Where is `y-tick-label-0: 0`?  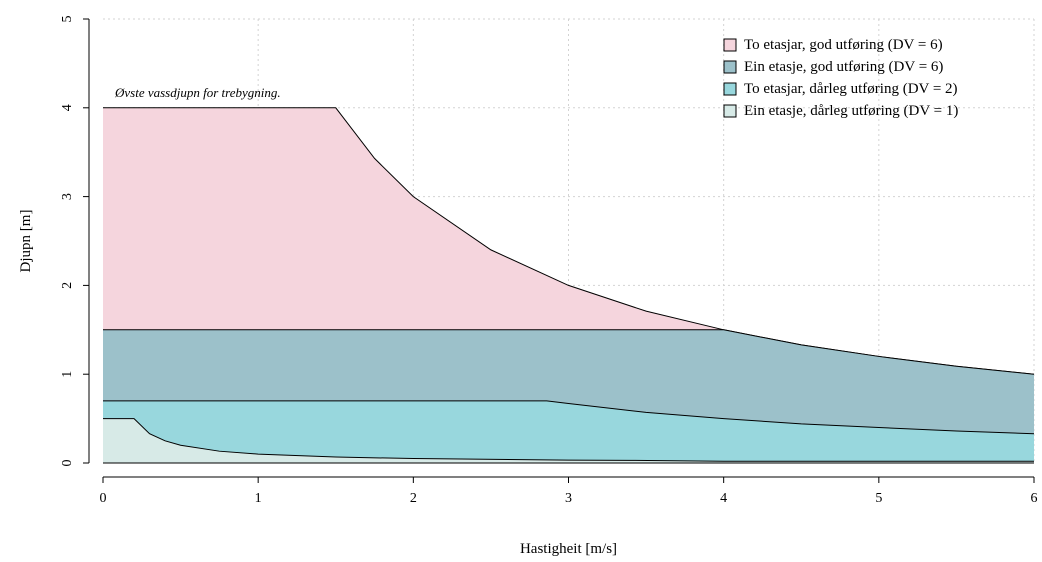
y-tick-label-0: 0 is located at coordinates (67, 463).